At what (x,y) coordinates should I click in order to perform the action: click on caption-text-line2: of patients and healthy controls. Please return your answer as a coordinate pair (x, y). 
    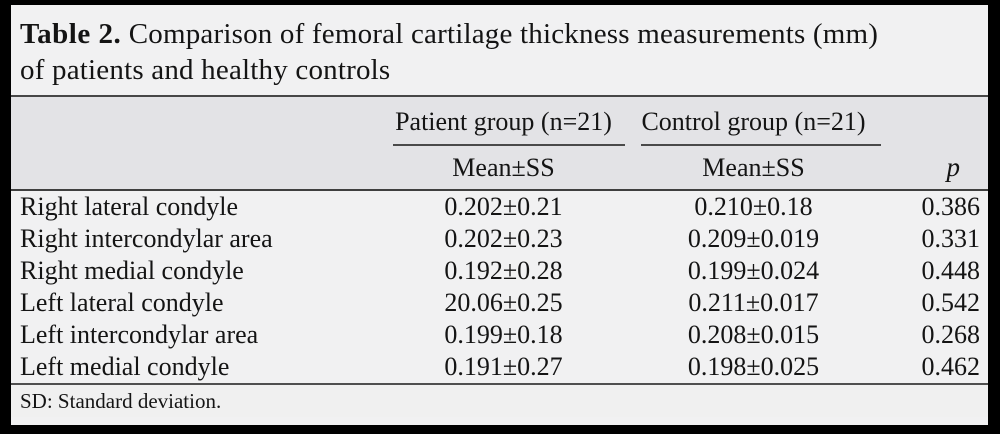
    Looking at the image, I should click on (205, 70).